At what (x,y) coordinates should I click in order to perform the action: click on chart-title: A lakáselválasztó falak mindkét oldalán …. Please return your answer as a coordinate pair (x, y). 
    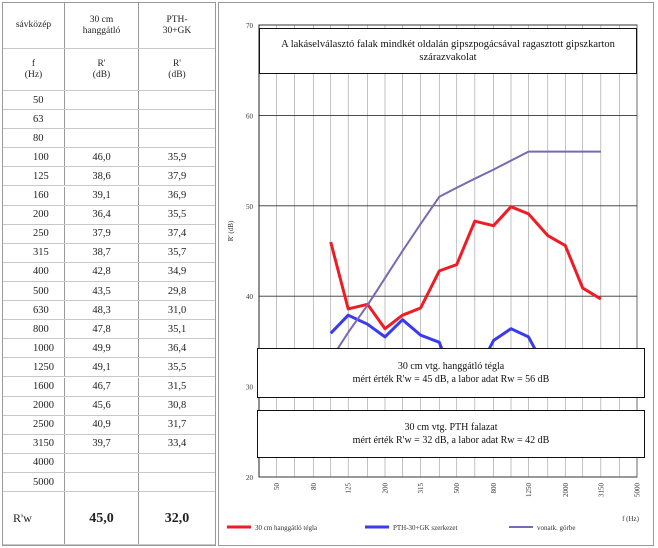
    Looking at the image, I should click on (448, 51).